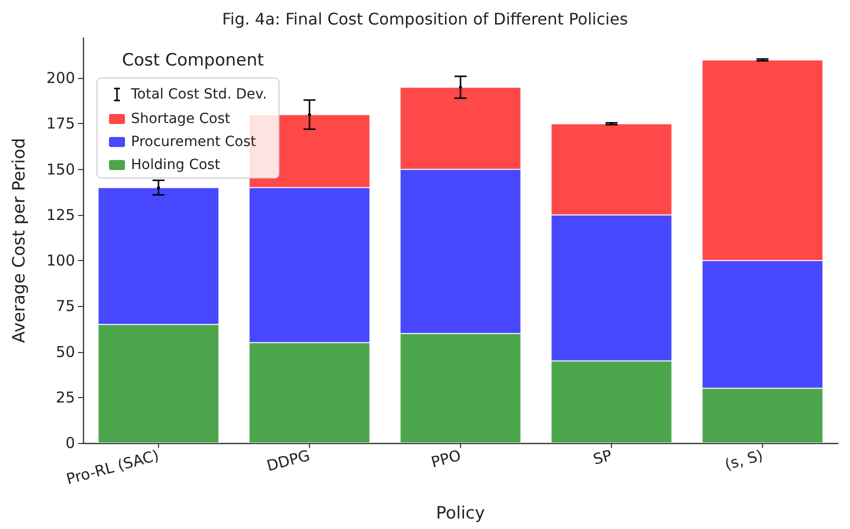 The width and height of the screenshot is (850, 529). What do you see at coordinates (446, 459) in the screenshot?
I see `x-tick-label: PPO` at bounding box center [446, 459].